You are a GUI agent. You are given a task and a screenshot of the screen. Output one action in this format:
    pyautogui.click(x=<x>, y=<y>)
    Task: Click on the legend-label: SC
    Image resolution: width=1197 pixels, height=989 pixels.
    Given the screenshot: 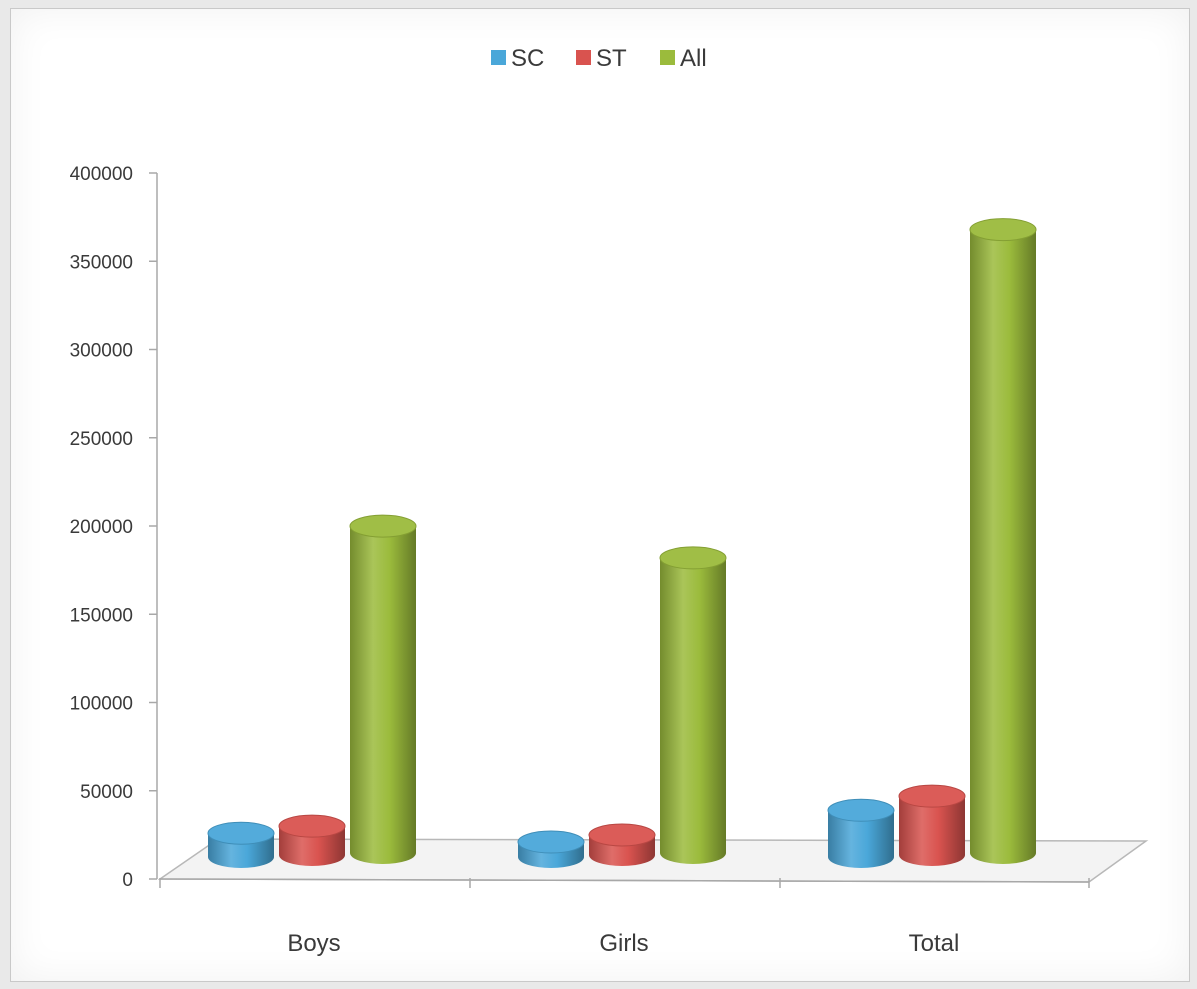 What is the action you would take?
    pyautogui.click(x=527, y=58)
    